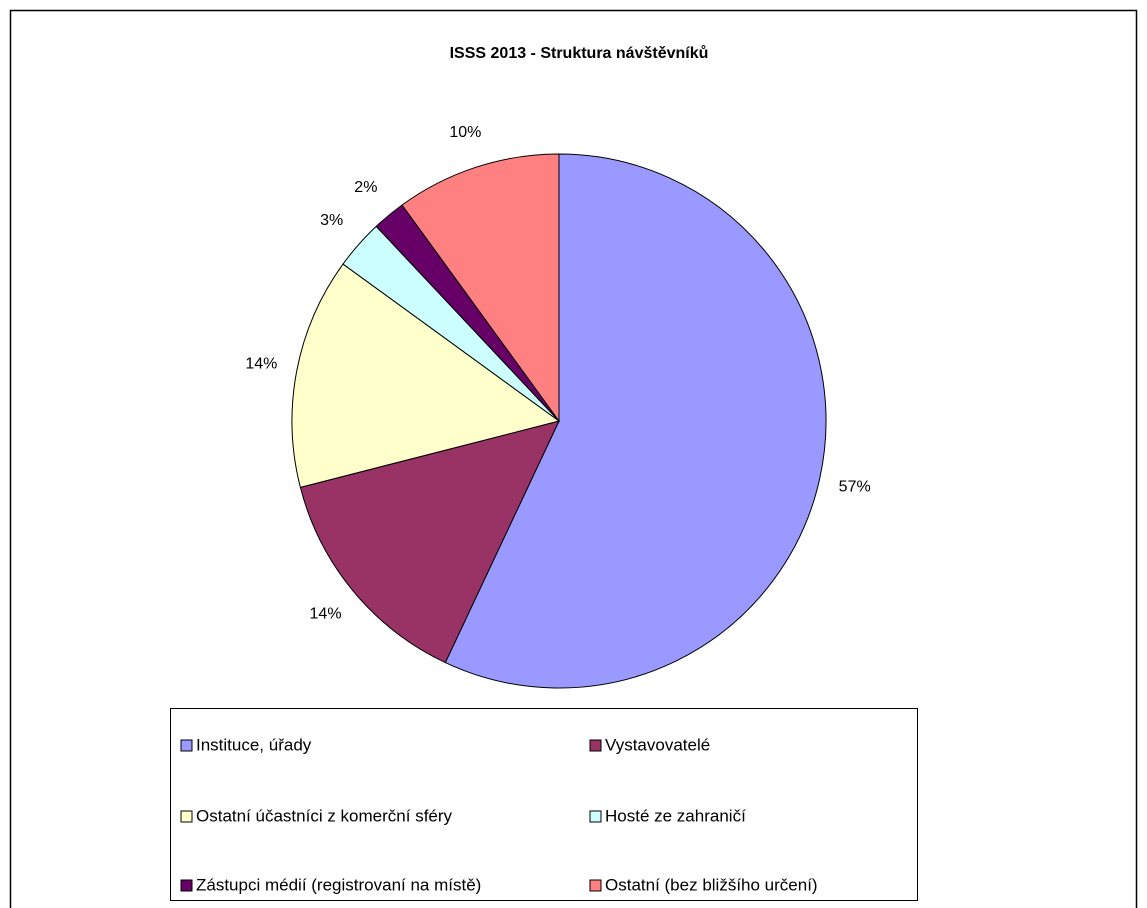 This screenshot has height=908, width=1147. Describe the element at coordinates (365, 187) in the screenshot. I see `data-label: 2%` at that location.